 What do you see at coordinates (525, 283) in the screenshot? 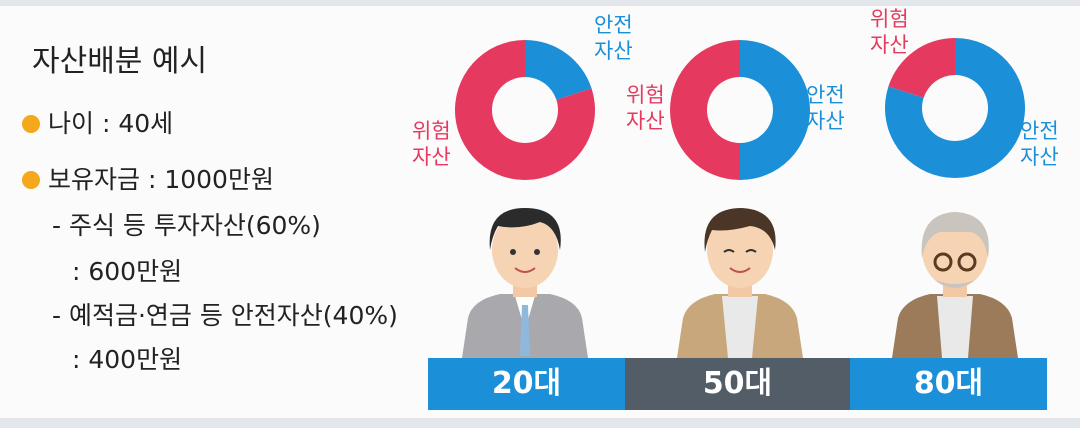
I see `person-20s` at bounding box center [525, 283].